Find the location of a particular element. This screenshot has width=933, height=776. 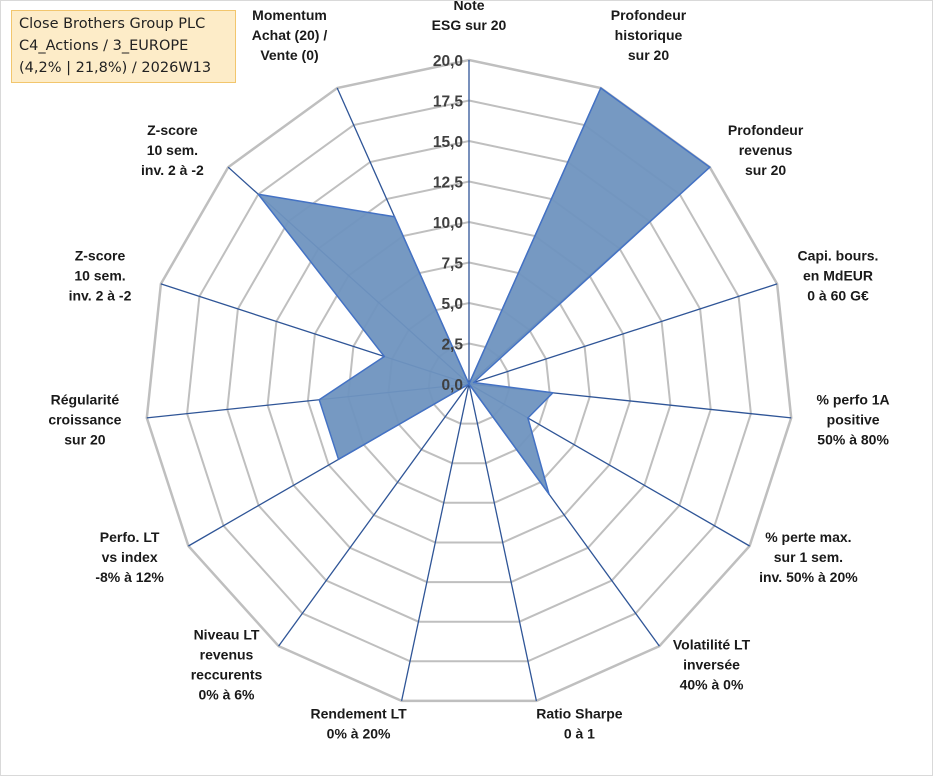

axis-label-line: croissance is located at coordinates (84, 419).